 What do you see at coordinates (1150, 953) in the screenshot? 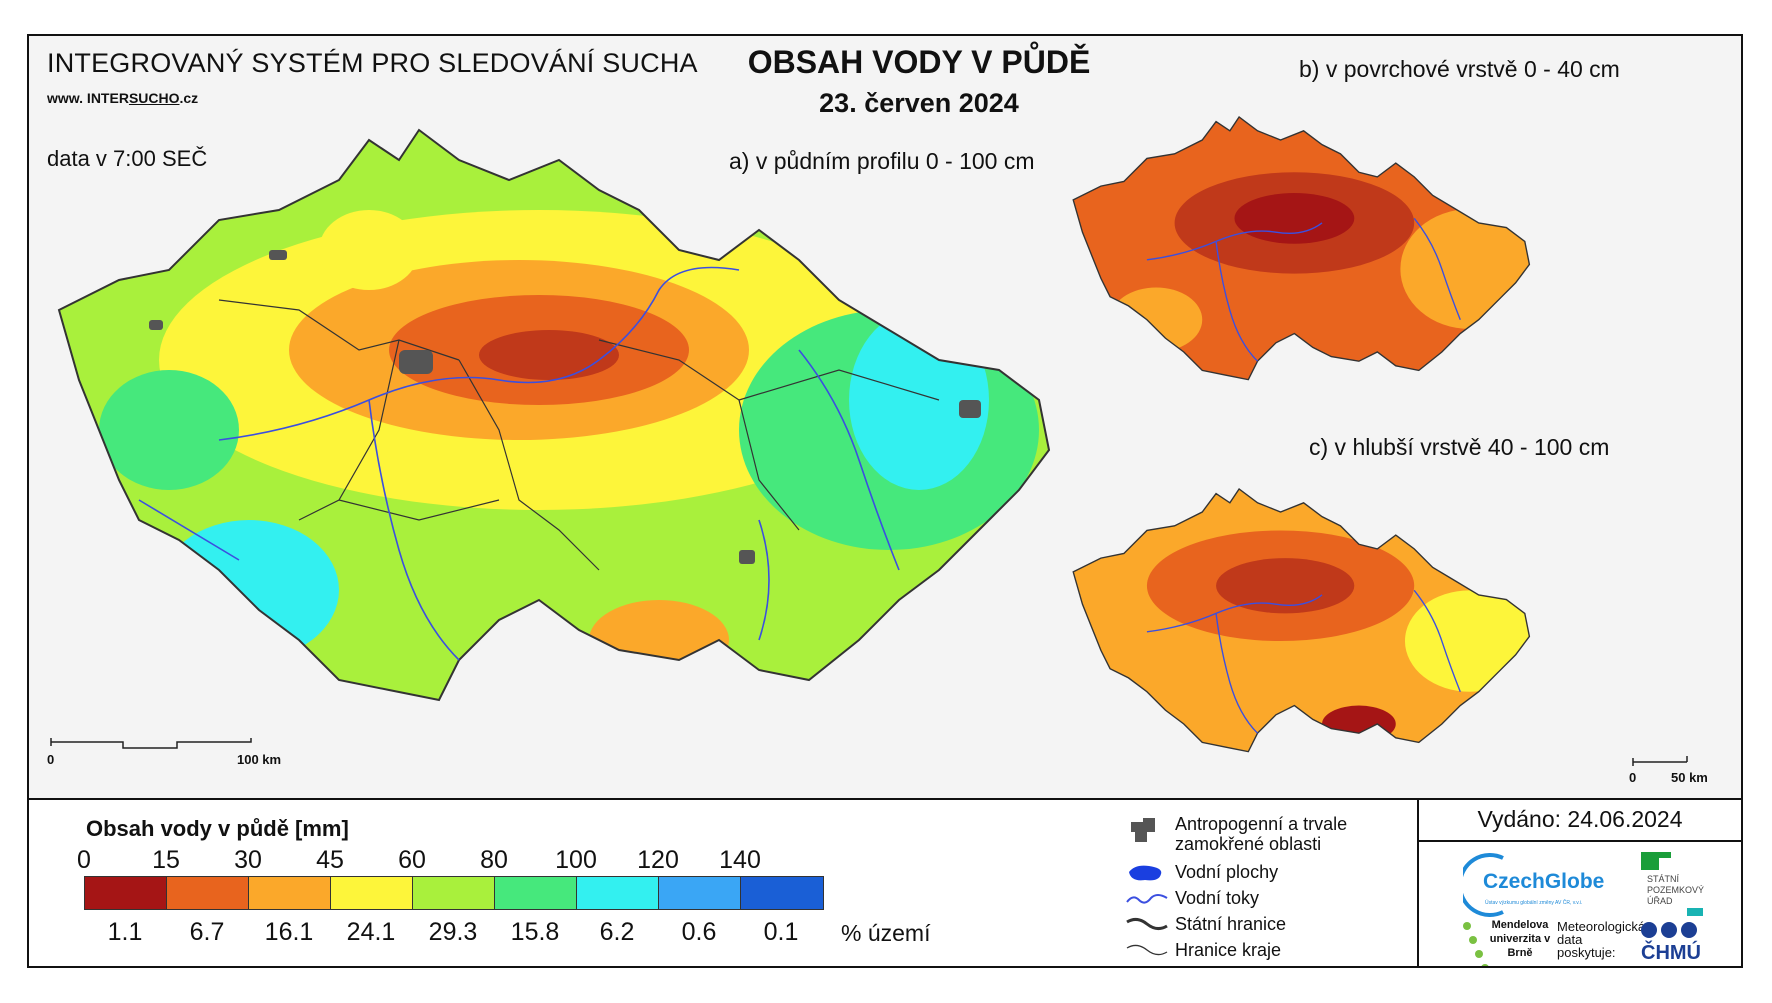
I see `region-border-icon` at bounding box center [1150, 953].